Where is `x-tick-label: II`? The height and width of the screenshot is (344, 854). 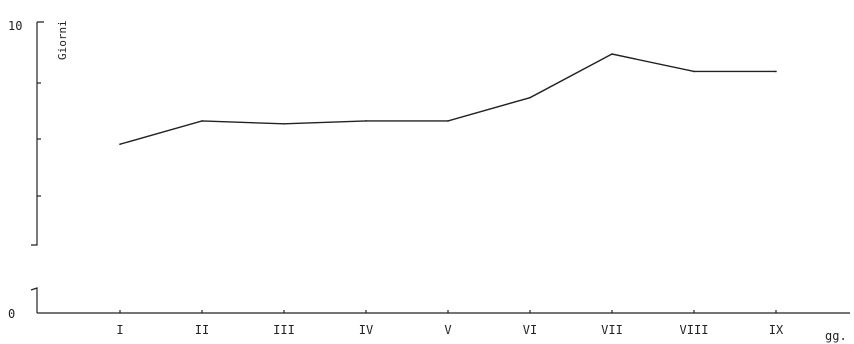
x-tick-label: II is located at coordinates (202, 330).